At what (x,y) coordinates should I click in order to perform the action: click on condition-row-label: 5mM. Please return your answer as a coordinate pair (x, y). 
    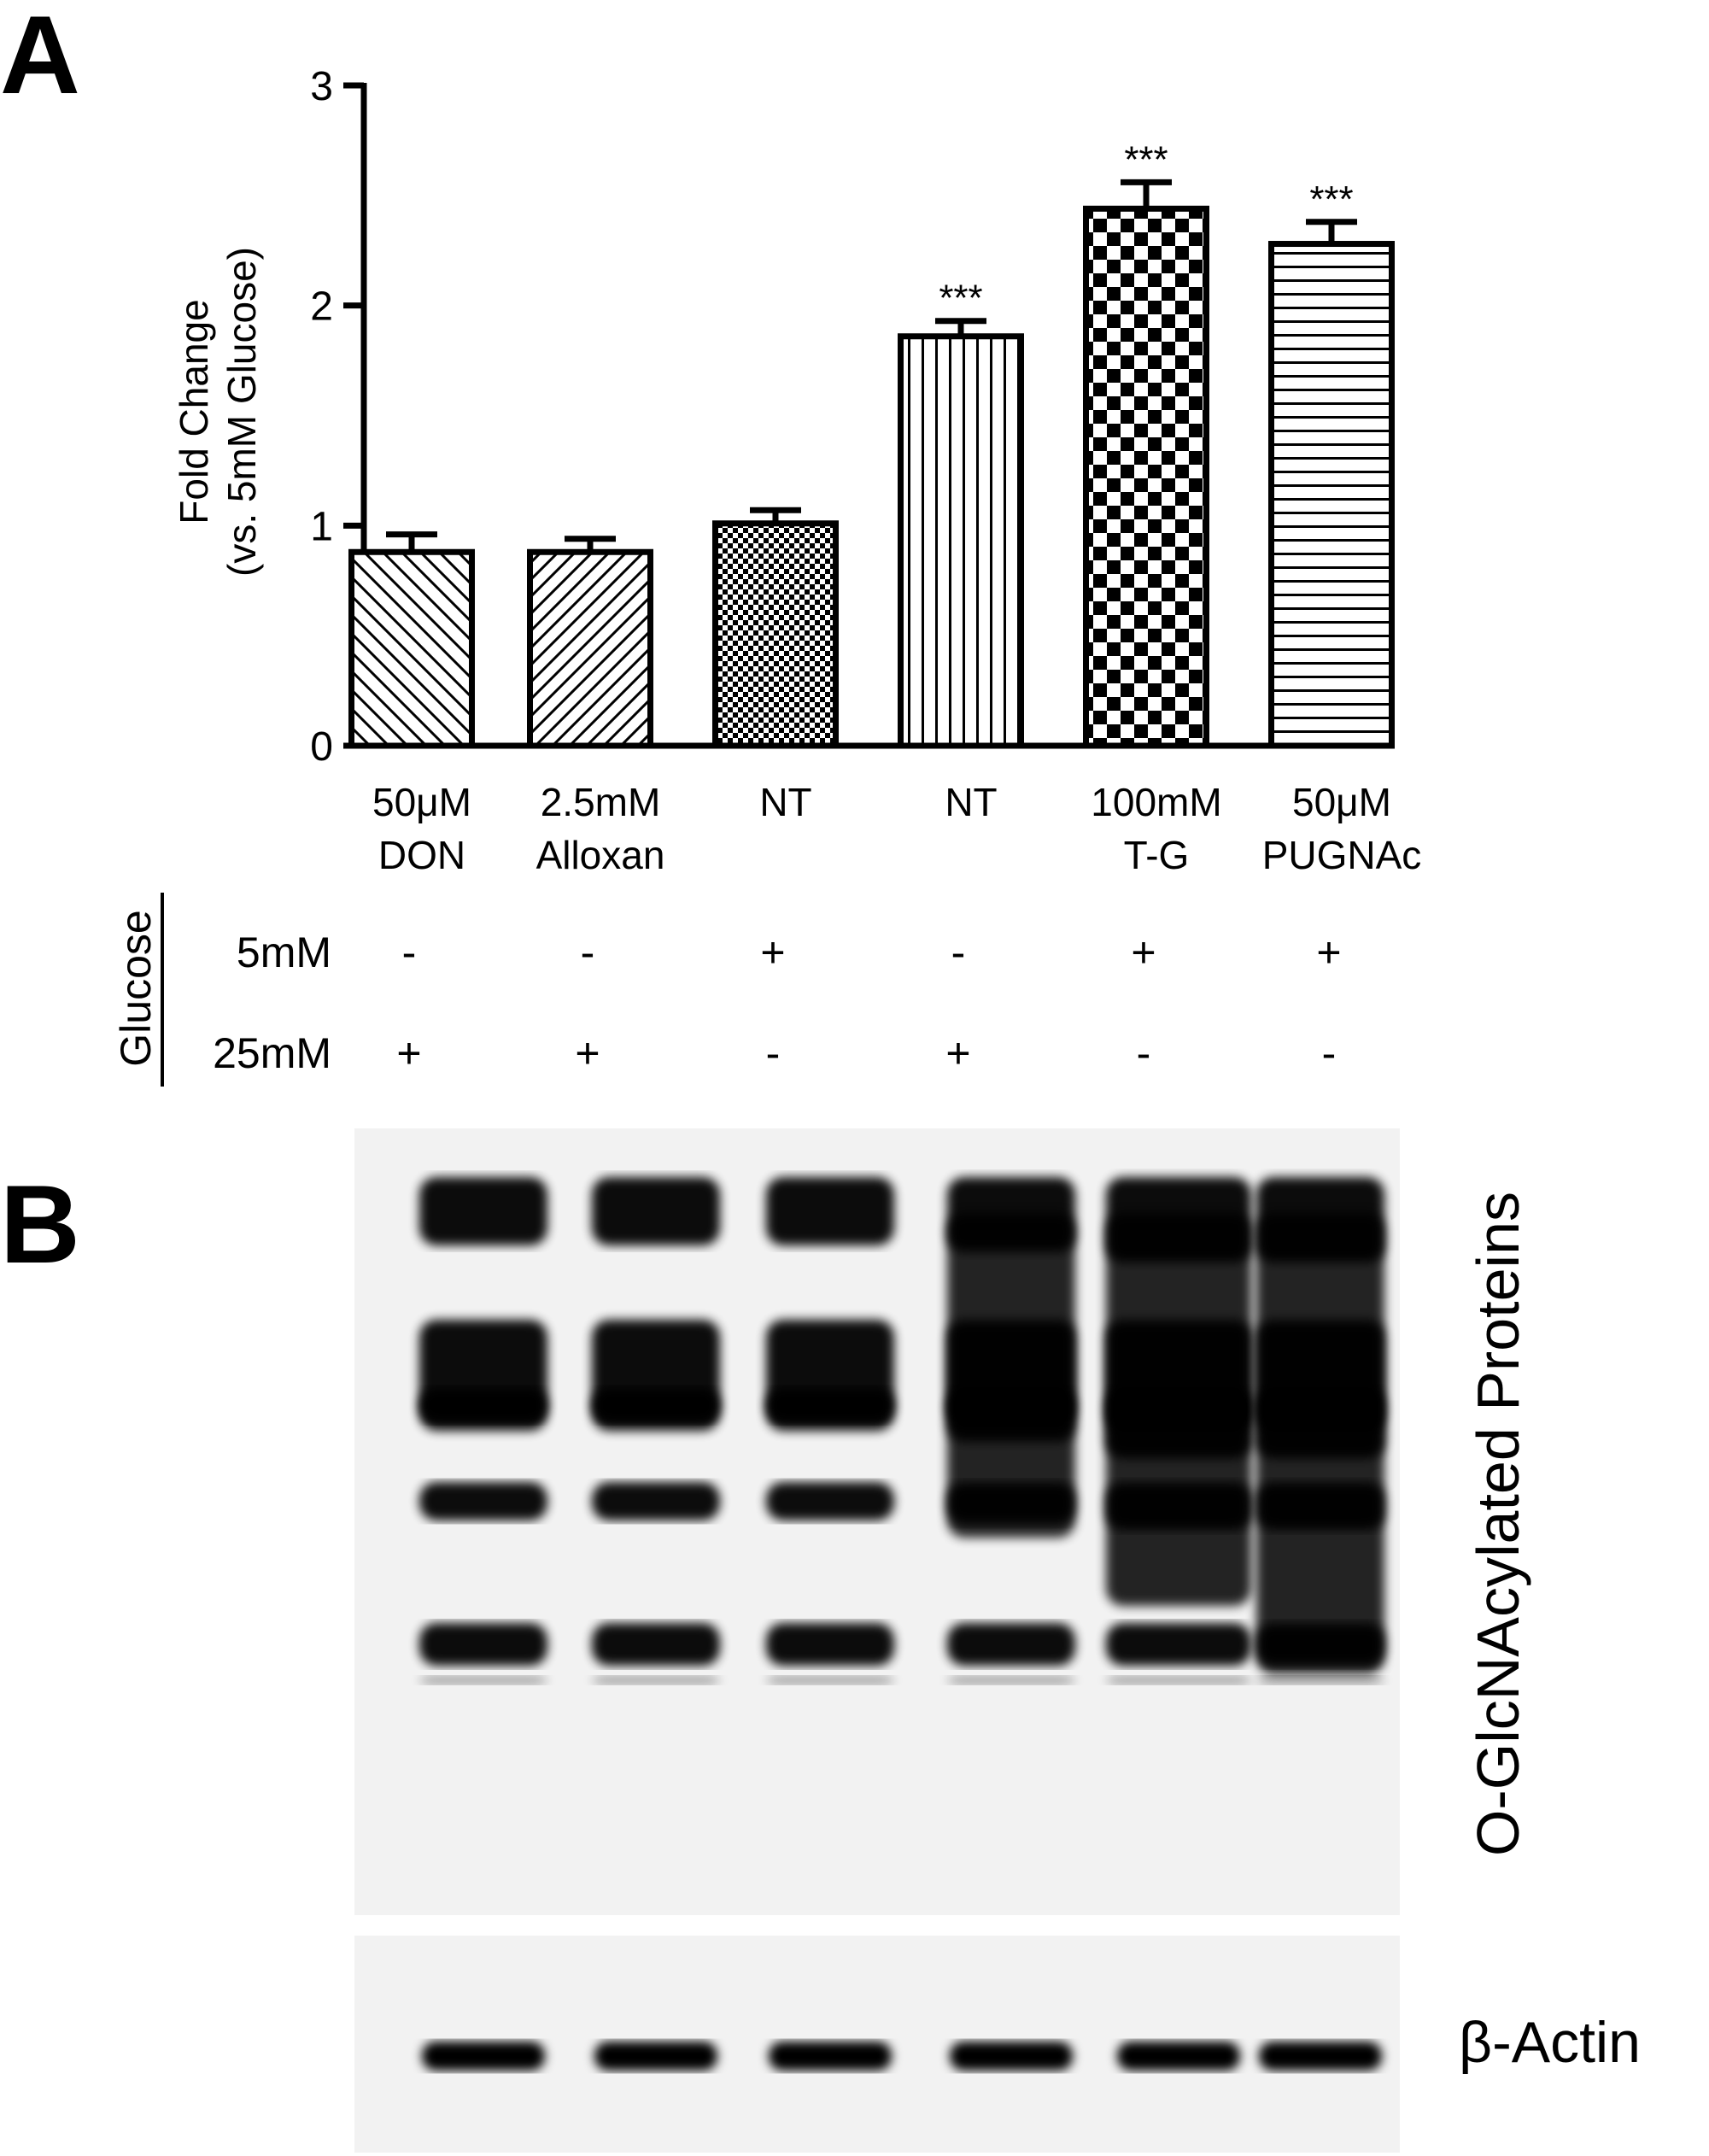
    Looking at the image, I should click on (284, 953).